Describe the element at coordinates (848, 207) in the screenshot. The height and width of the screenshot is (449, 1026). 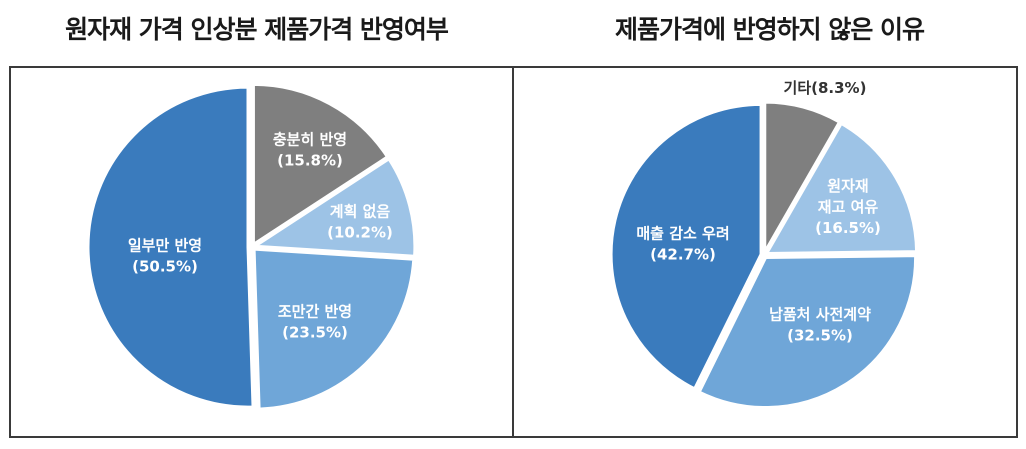
I see `slice-label: 원자재 재고 여유 (16.5%)` at that location.